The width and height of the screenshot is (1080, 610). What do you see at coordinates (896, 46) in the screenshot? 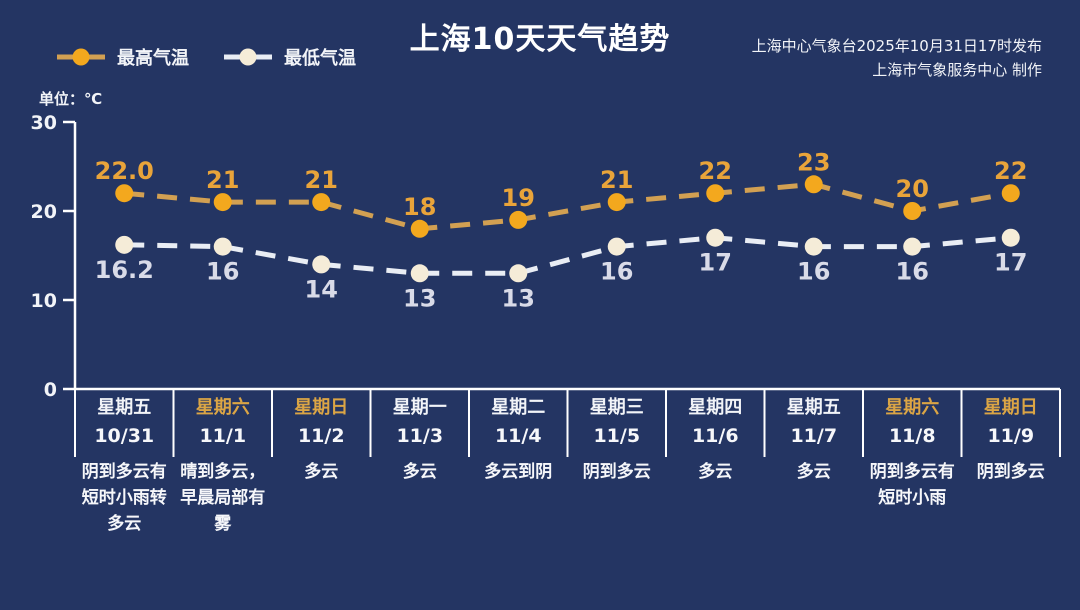
I see `publisher-line-1: 上海中心气象台2025年10月31日17时发布` at bounding box center [896, 46].